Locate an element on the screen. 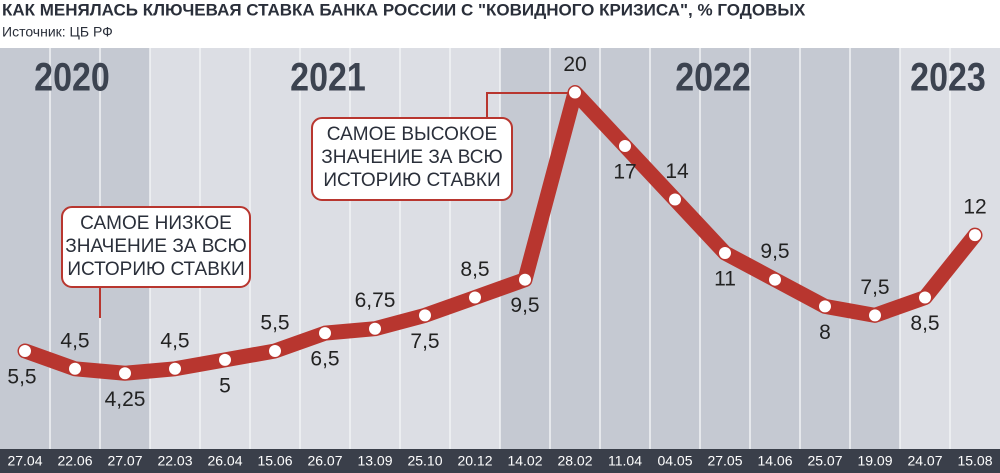 The image size is (1000, 473). x-tick-label: 14.06 is located at coordinates (774, 461).